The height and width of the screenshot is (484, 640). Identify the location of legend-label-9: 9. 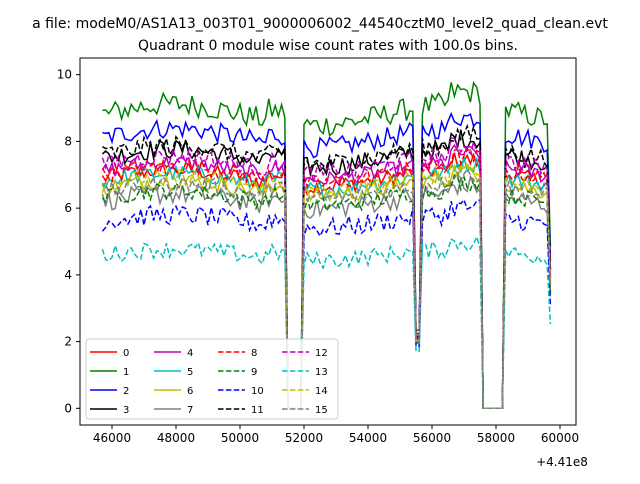
(254, 372).